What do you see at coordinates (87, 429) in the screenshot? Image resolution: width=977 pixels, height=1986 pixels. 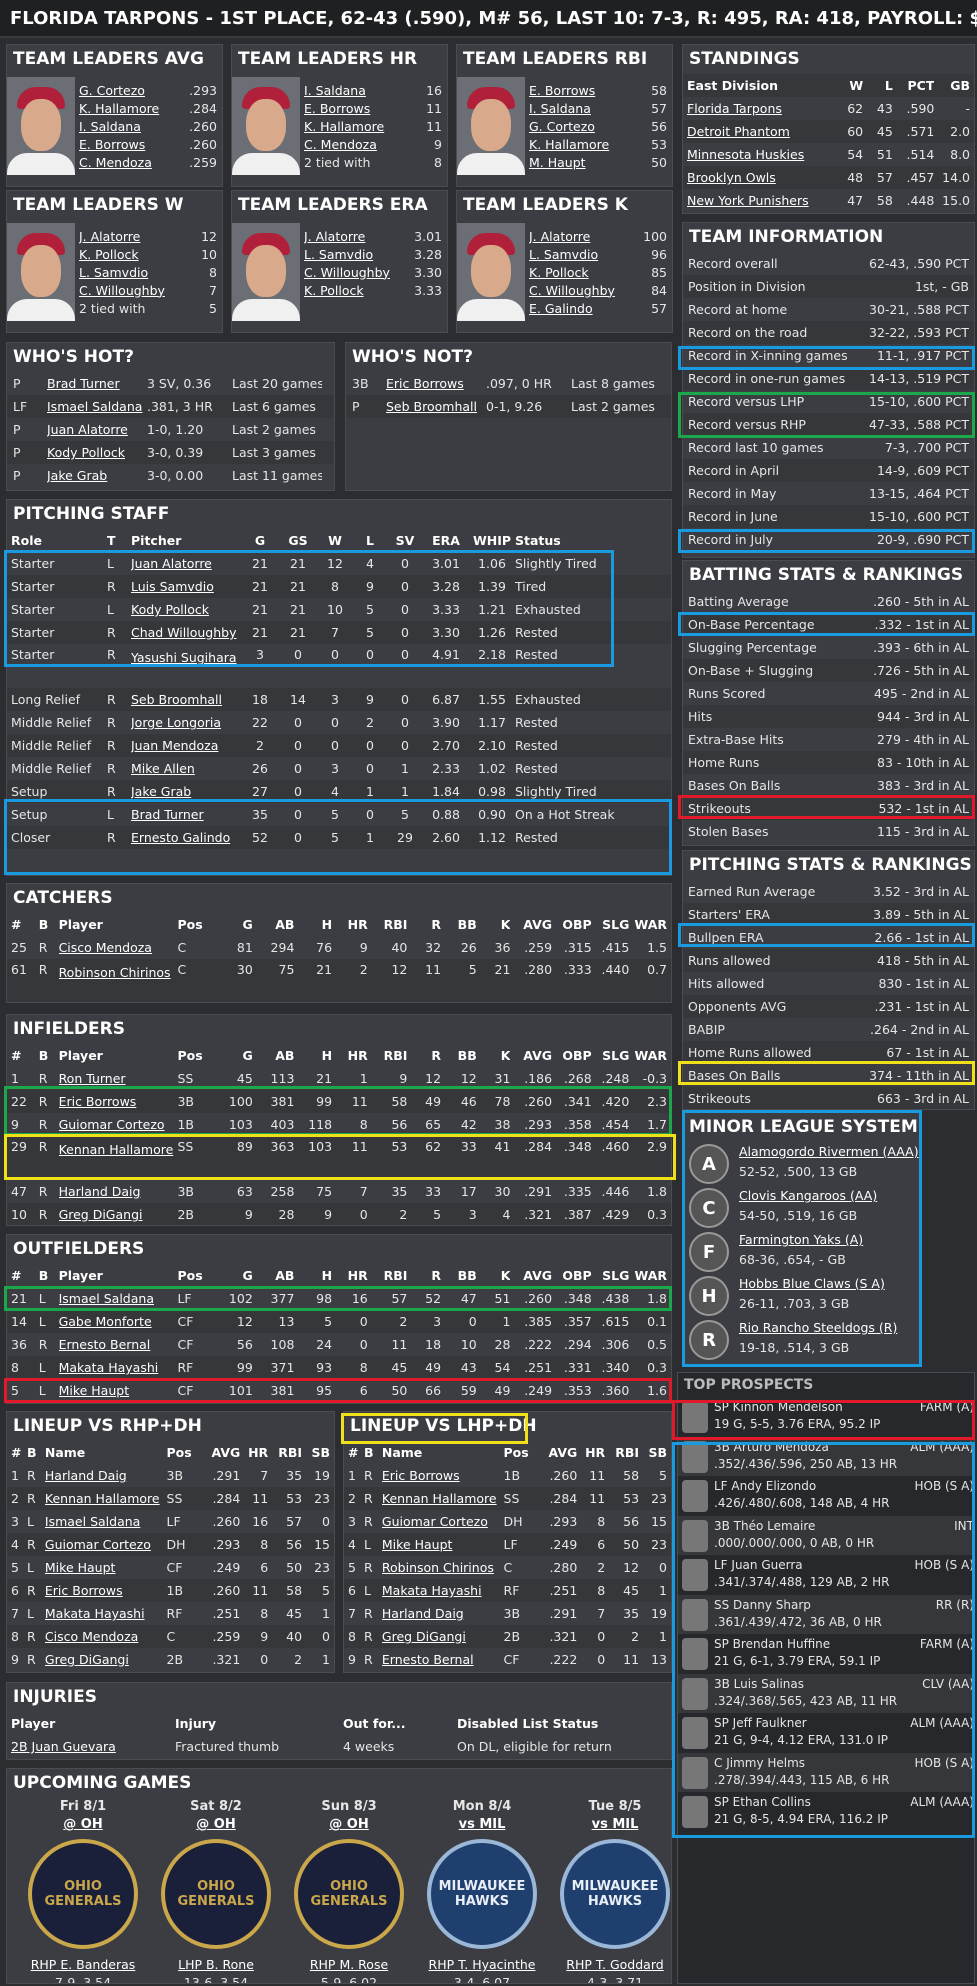 I see `hot-cell: Juan Alatorre` at bounding box center [87, 429].